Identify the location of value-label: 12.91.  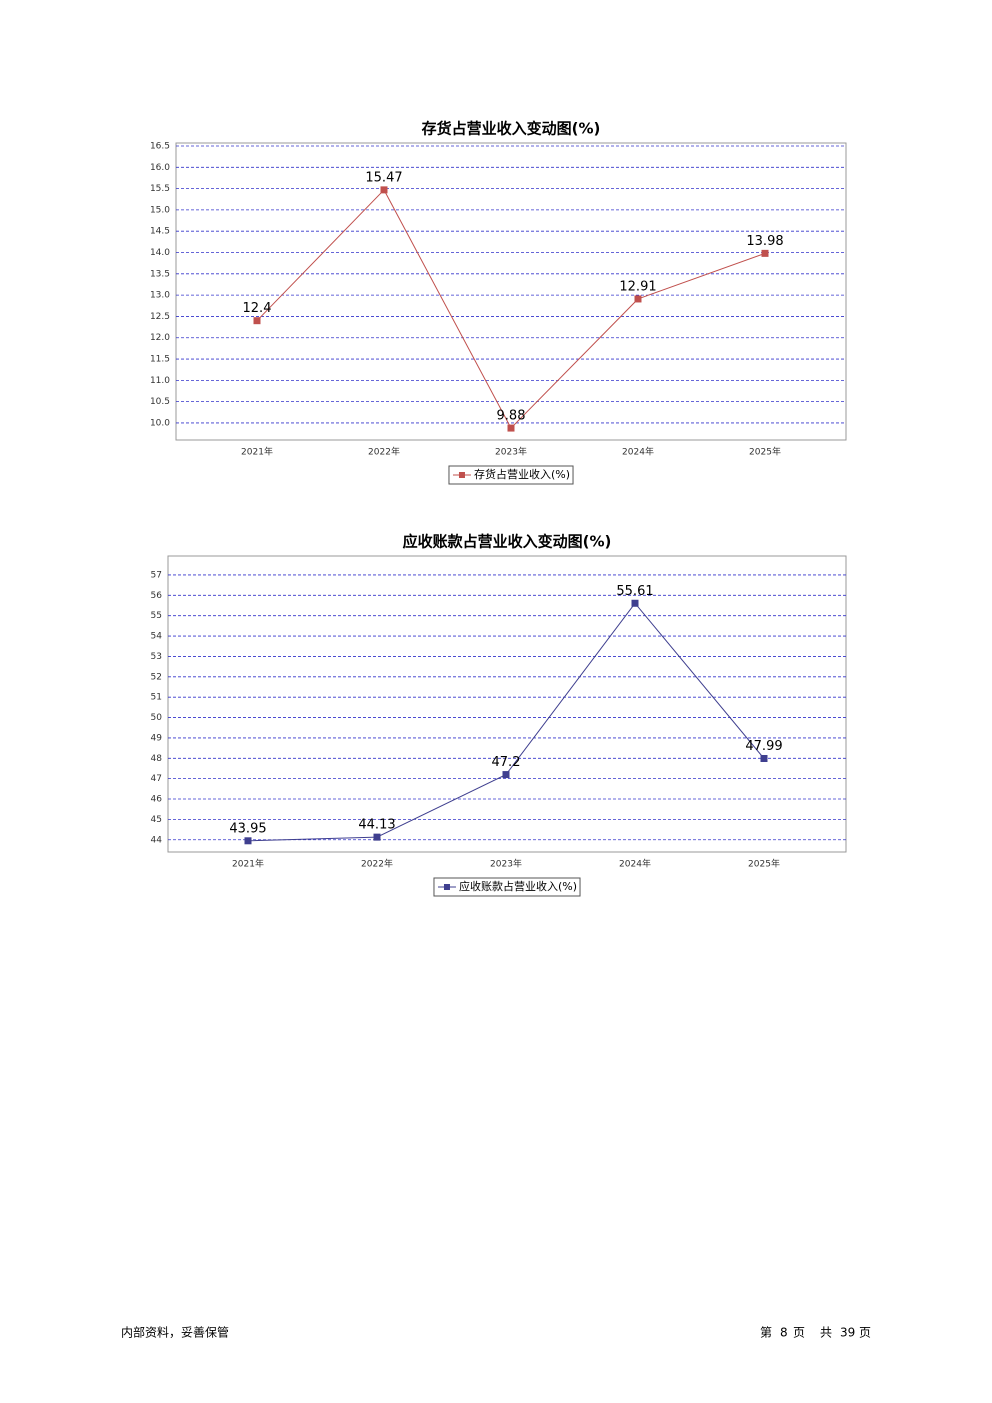
(637, 286).